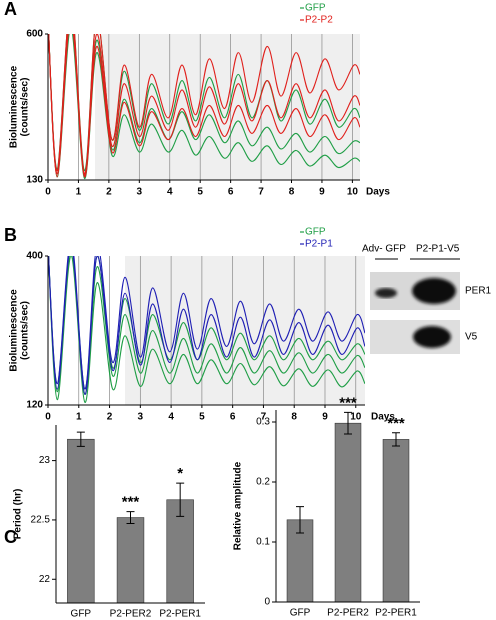 This screenshot has height=620, width=496. What do you see at coordinates (18, 514) in the screenshot?
I see `y-axis-label: Period (hr)` at bounding box center [18, 514].